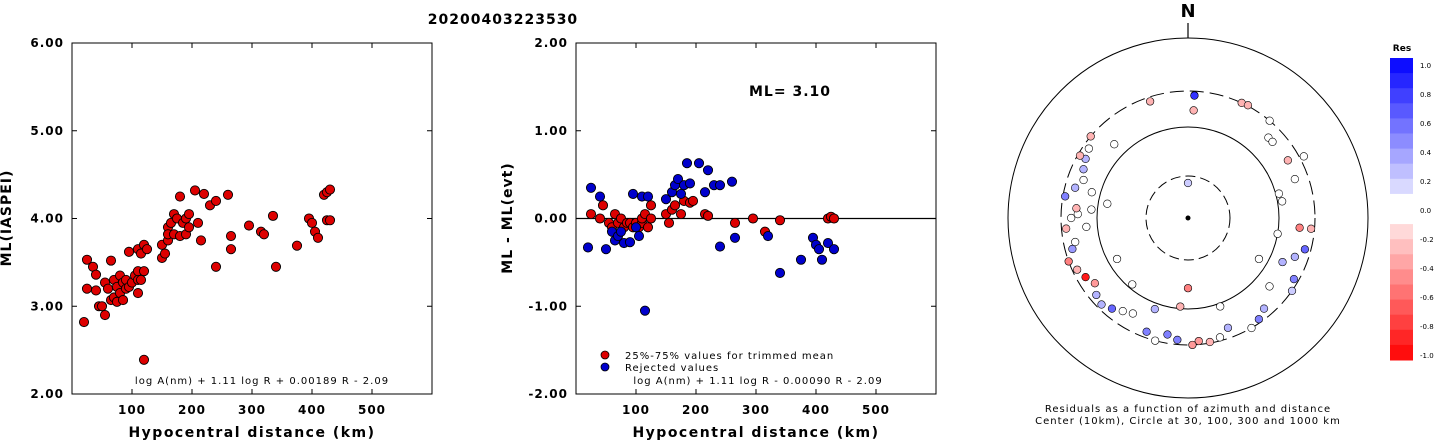 The height and width of the screenshot is (441, 1437). What do you see at coordinates (1427, 298) in the screenshot?
I see `colorbar-tick-label: -0.6` at bounding box center [1427, 298].